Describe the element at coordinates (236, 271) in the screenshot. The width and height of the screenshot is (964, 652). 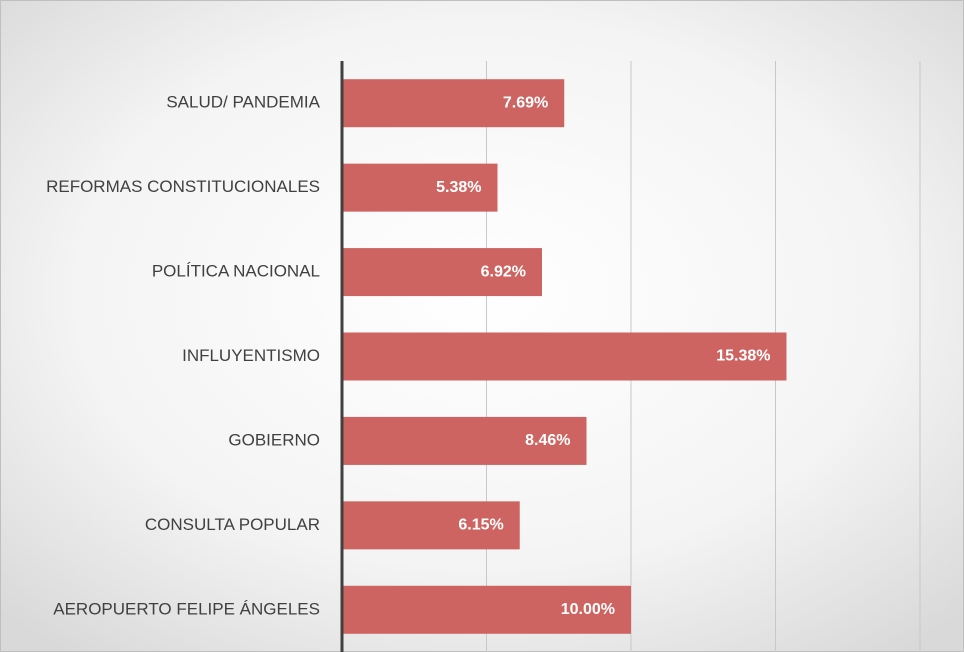
I see `y-tick-label: POLÍTICA NACIONAL` at that location.